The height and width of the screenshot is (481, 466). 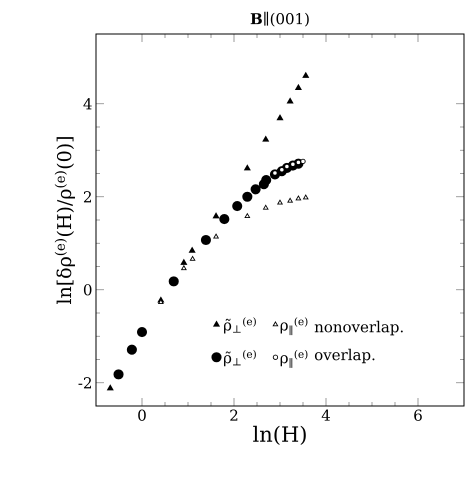 What do you see at coordinates (279, 19) in the screenshot?
I see `chart-title: B∥(001)` at bounding box center [279, 19].